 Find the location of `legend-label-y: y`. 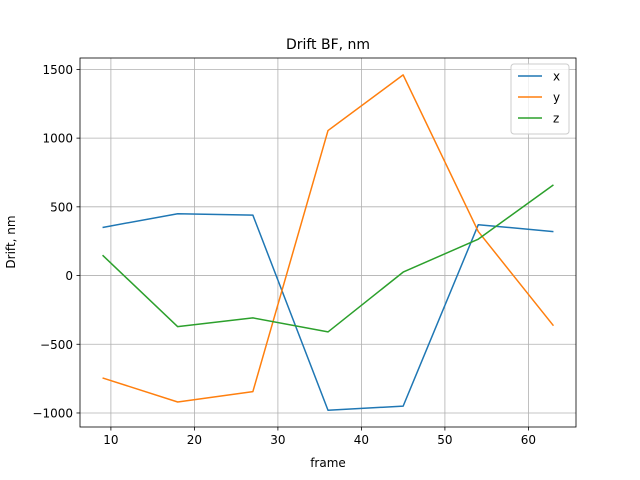

legend-label-y: y is located at coordinates (556, 98).